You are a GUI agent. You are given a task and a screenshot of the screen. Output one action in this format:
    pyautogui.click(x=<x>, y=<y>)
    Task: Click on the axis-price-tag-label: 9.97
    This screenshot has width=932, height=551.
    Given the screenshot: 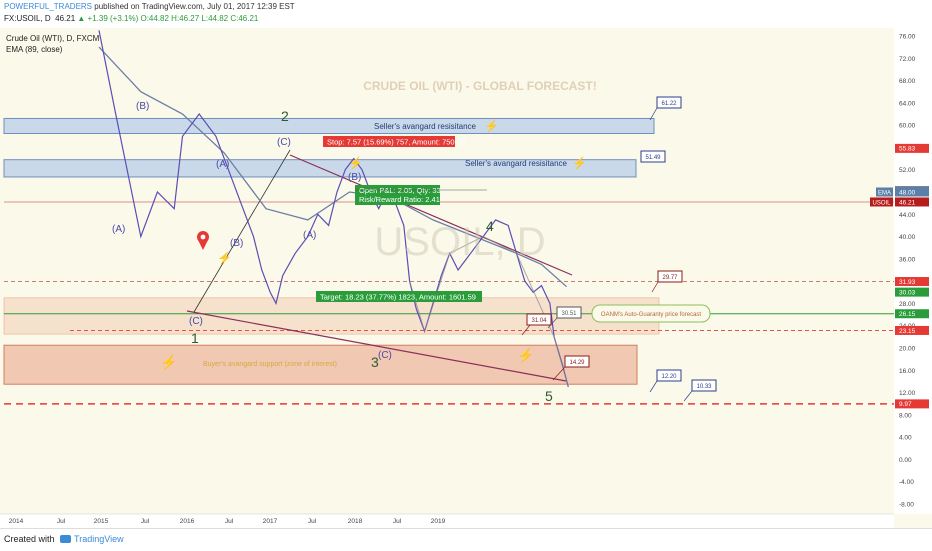 What is the action you would take?
    pyautogui.click(x=905, y=404)
    